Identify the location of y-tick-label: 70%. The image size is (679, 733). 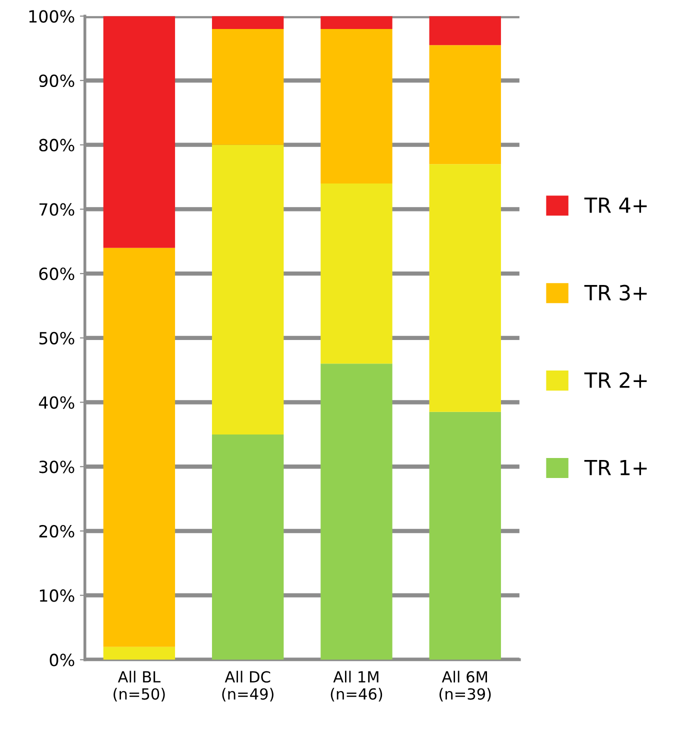
(56, 209).